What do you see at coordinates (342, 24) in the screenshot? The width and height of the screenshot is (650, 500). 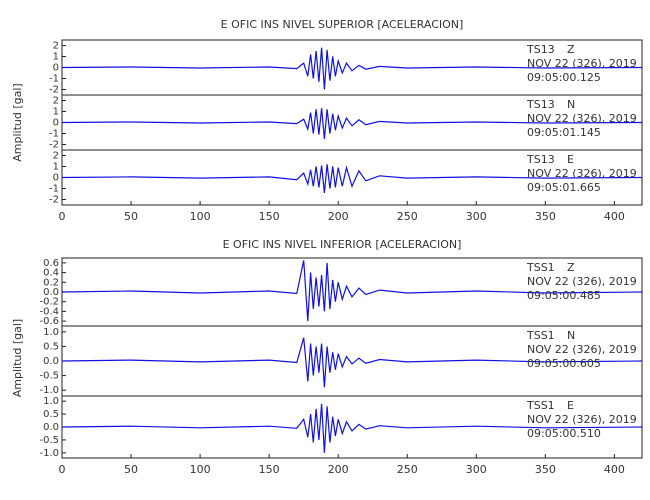 I see `chart-title: E OFIC INS NIVEL SUPERIOR [ACELERACION]` at bounding box center [342, 24].